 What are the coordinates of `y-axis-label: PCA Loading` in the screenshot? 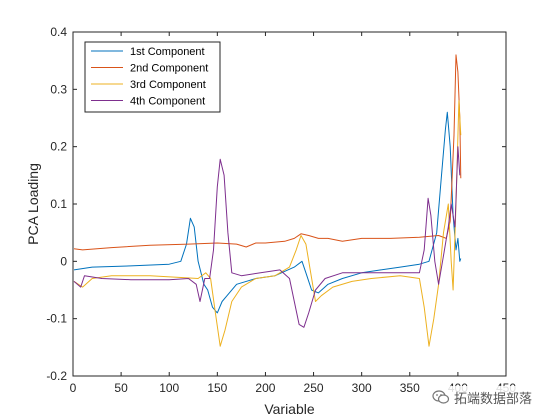 It's located at (33, 204).